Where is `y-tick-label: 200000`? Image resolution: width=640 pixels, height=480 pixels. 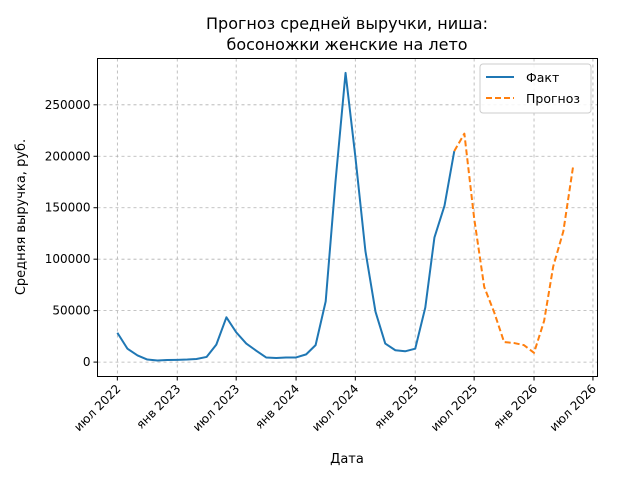 y-tick-label: 200000 is located at coordinates (68, 156).